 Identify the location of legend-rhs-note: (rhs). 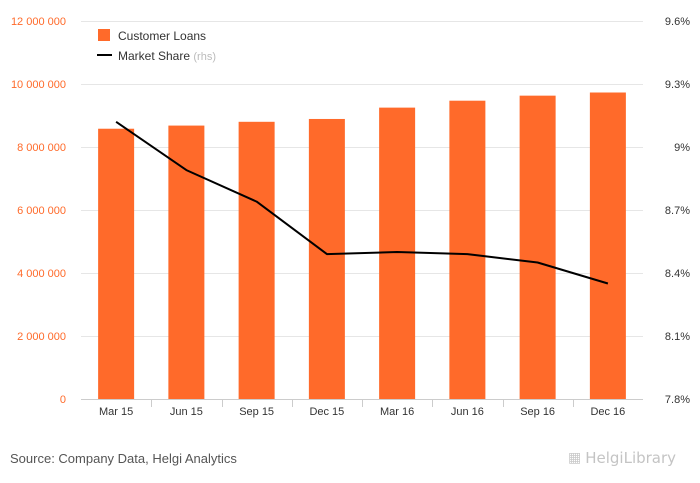
(204, 57).